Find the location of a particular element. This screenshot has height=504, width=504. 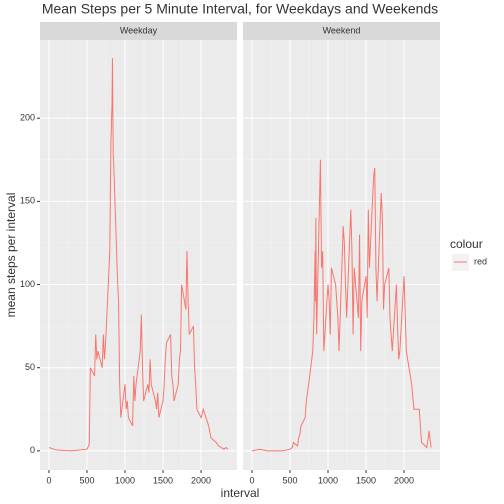

x-axis-label: interval is located at coordinates (240, 493).